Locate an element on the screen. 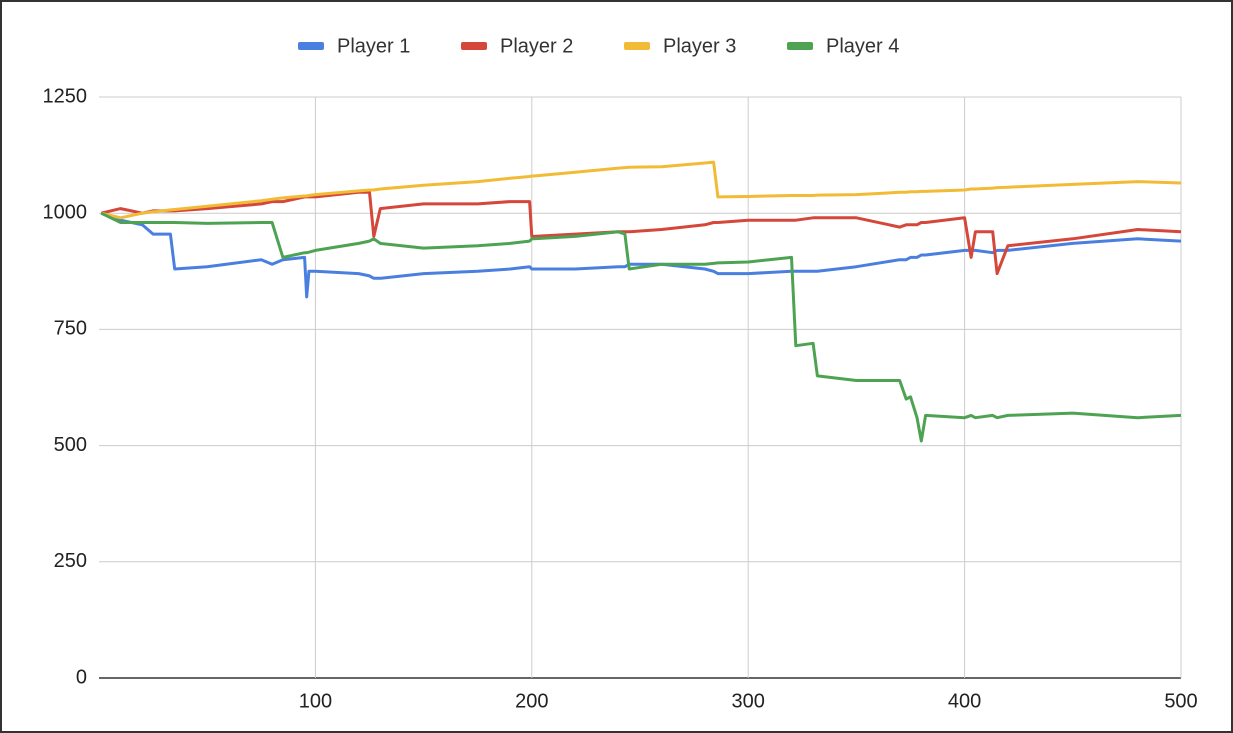 The image size is (1233, 733). x-tick-label: 400 is located at coordinates (964, 701).